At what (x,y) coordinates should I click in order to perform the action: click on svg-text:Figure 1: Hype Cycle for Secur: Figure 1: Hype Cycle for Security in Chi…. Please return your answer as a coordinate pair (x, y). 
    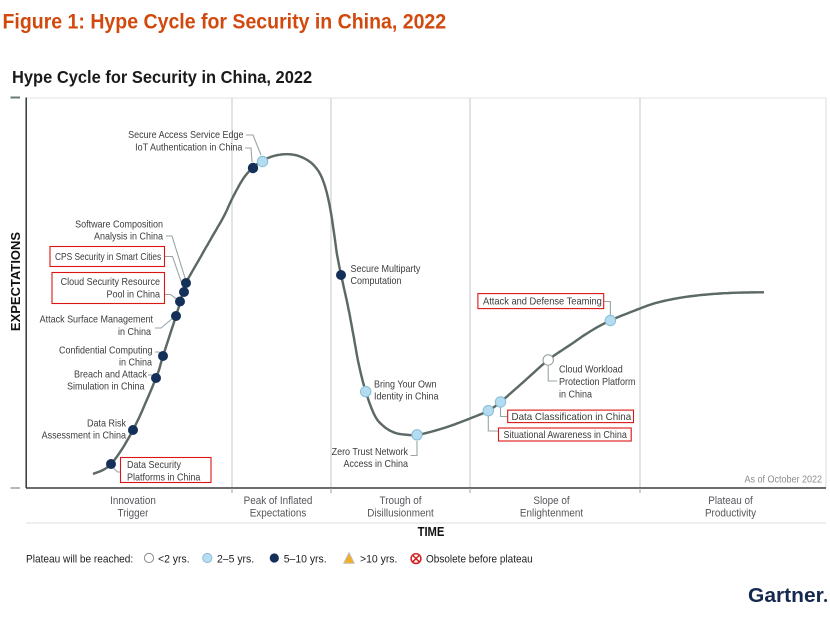
    Looking at the image, I should click on (225, 22).